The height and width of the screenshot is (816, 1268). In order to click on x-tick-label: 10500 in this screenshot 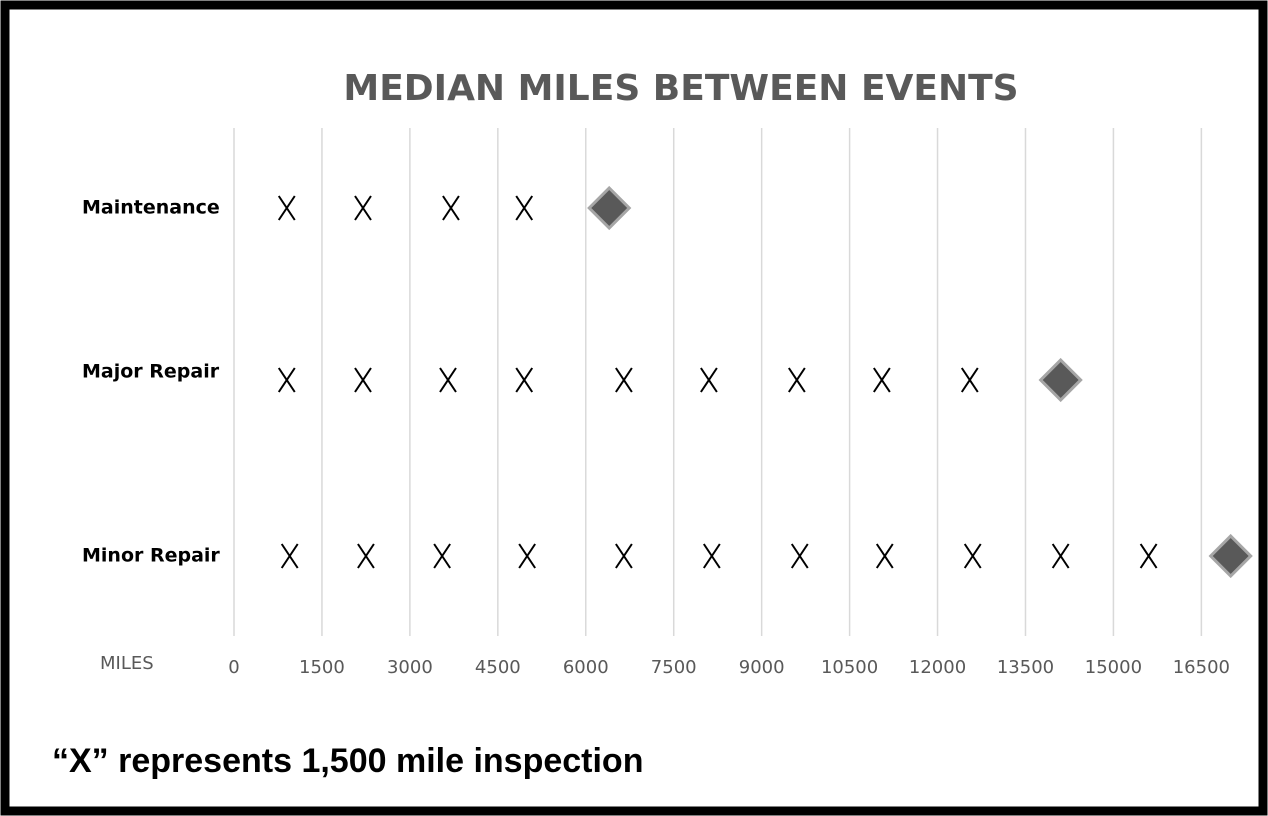, I will do `click(849, 667)`.